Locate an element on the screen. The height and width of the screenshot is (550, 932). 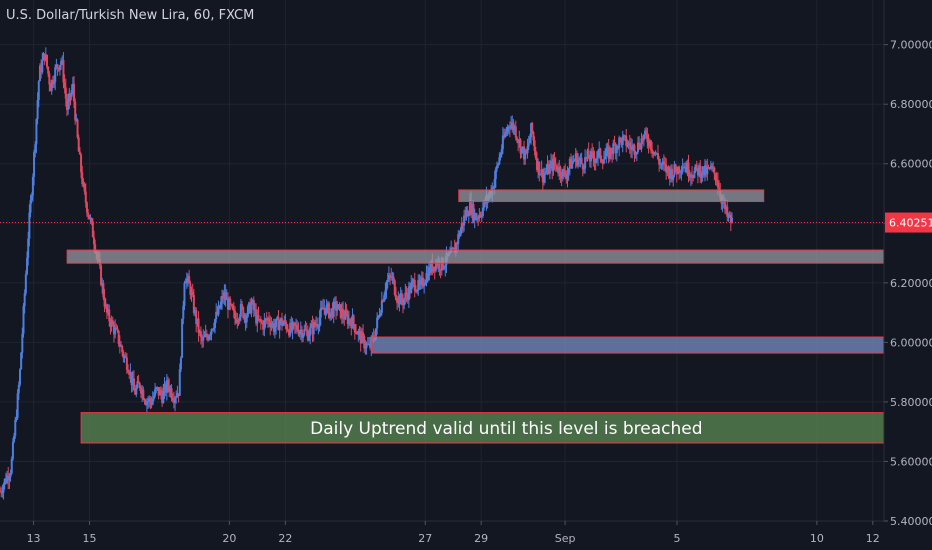
x-tick-label: 5 is located at coordinates (676, 538).